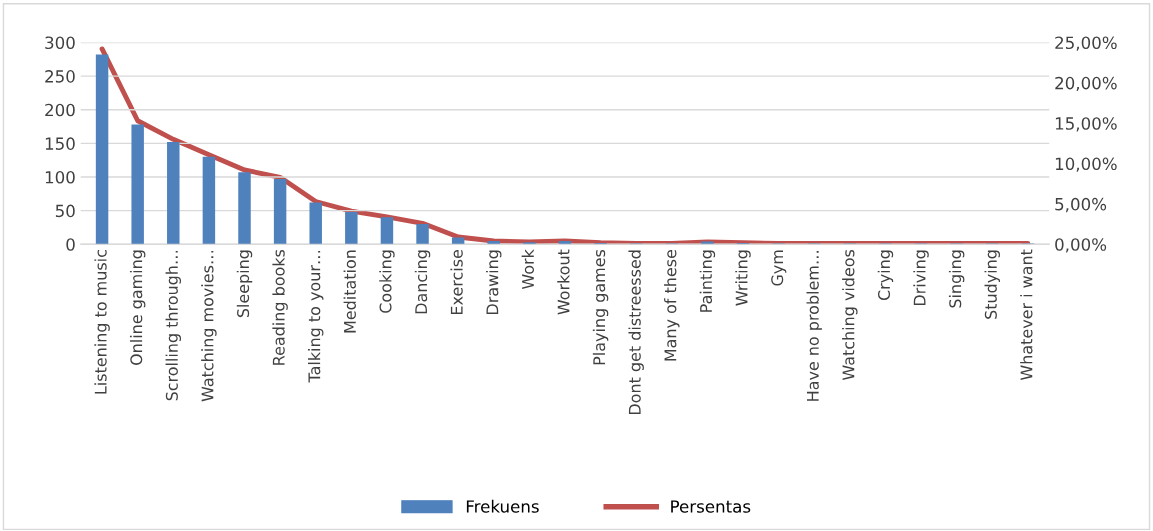 The image size is (1153, 531). What do you see at coordinates (244, 284) in the screenshot?
I see `x-tick-label: Sleeping` at bounding box center [244, 284].